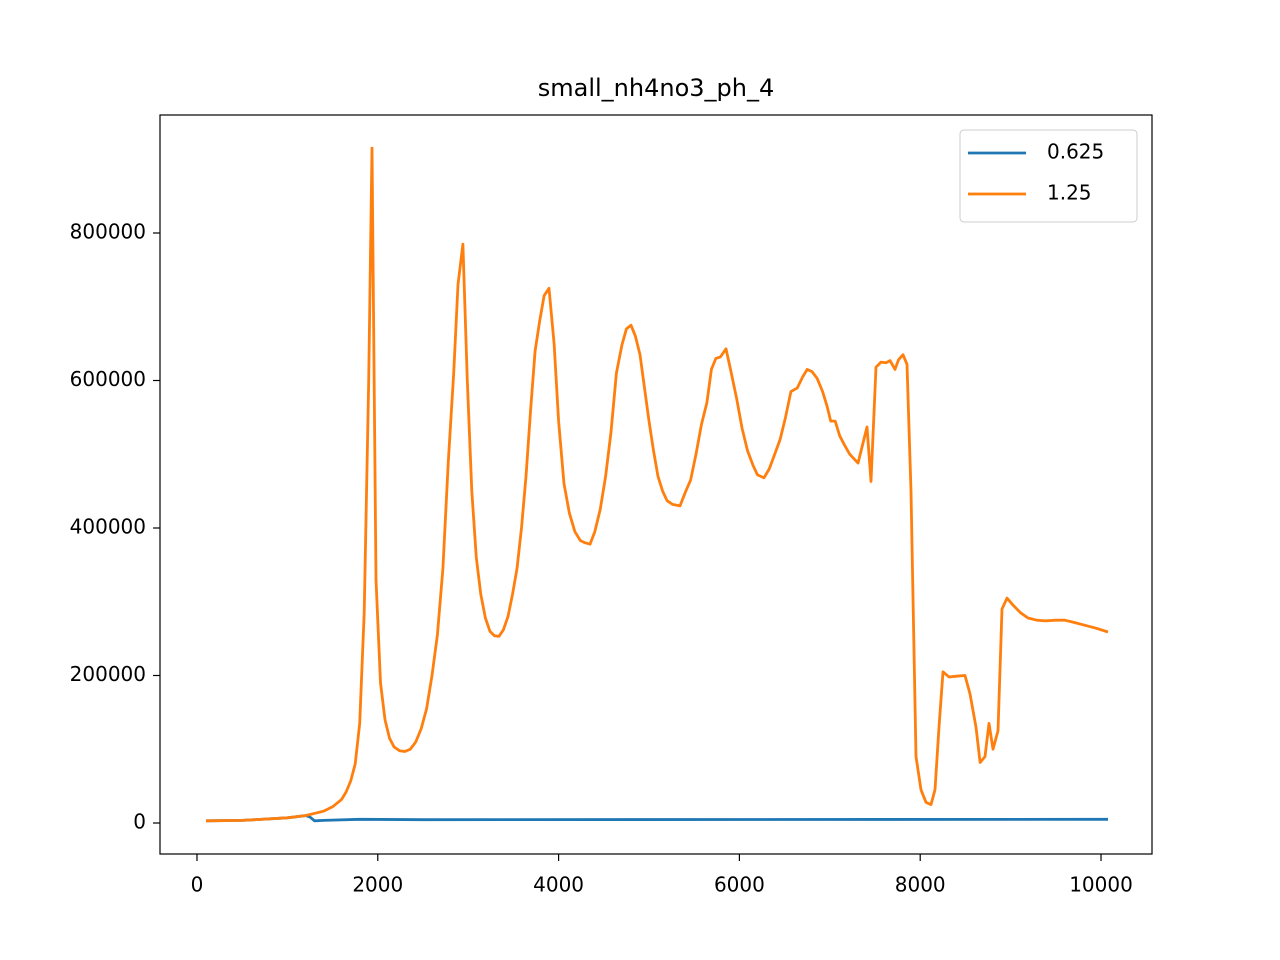 This screenshot has height=960, width=1280. I want to click on x-tick-label: 0, so click(197, 885).